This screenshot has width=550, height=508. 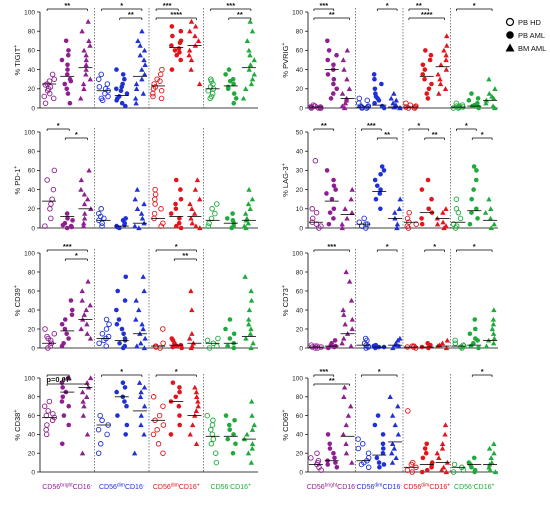 What do you see at coordinates (176, 487) in the screenshot?
I see `x-category-label: CD56dimCD16+` at bounding box center [176, 487].